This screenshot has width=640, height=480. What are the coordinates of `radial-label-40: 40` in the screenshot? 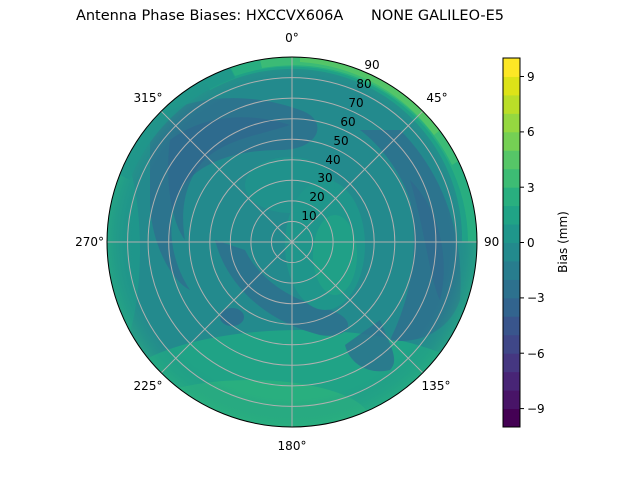 It's located at (332, 160).